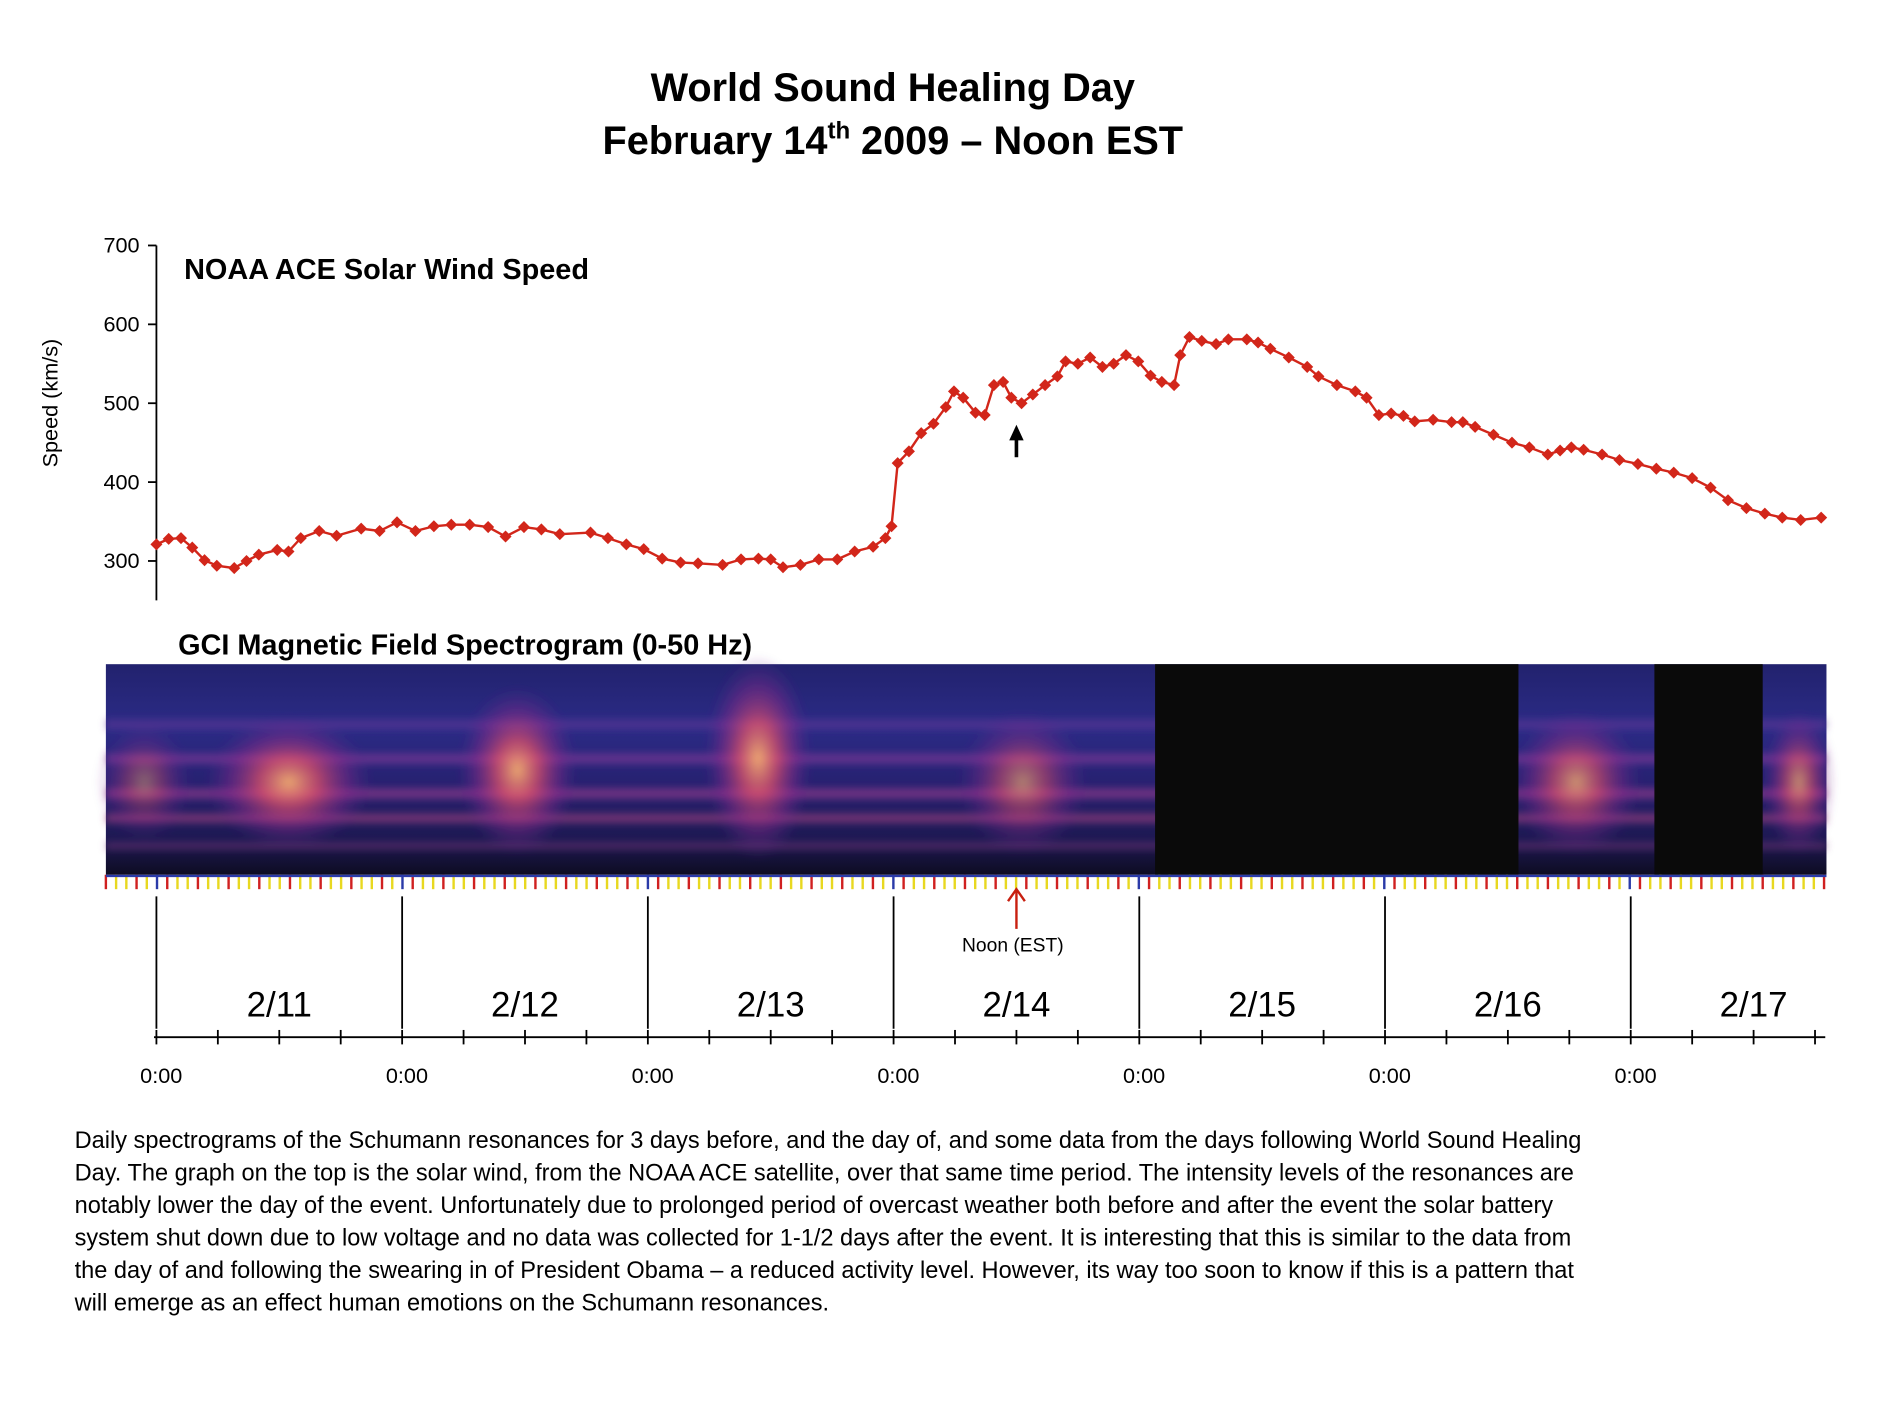 The height and width of the screenshot is (1402, 1877). I want to click on chart-title: NOAA ACE Solar Wind Speed, so click(386, 270).